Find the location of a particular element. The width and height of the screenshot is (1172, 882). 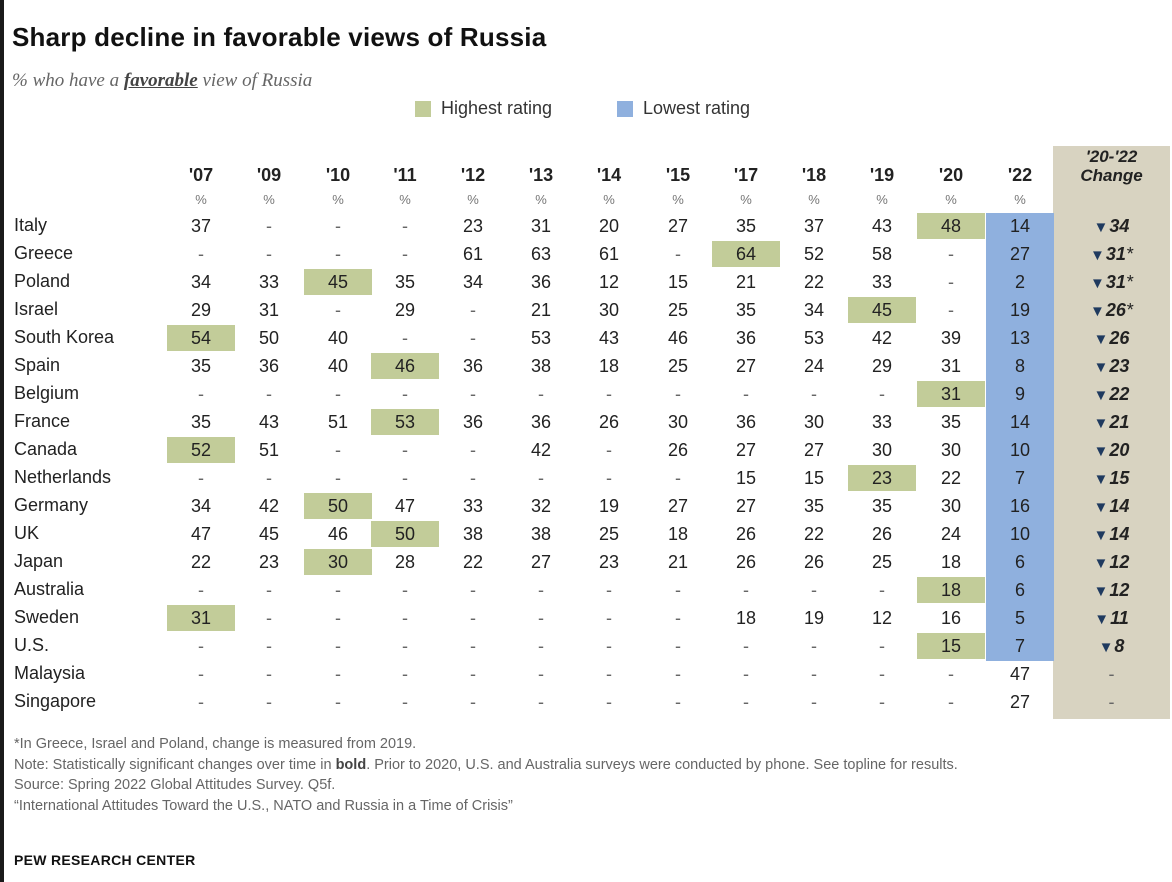

change-number: 11 is located at coordinates (1119, 618).